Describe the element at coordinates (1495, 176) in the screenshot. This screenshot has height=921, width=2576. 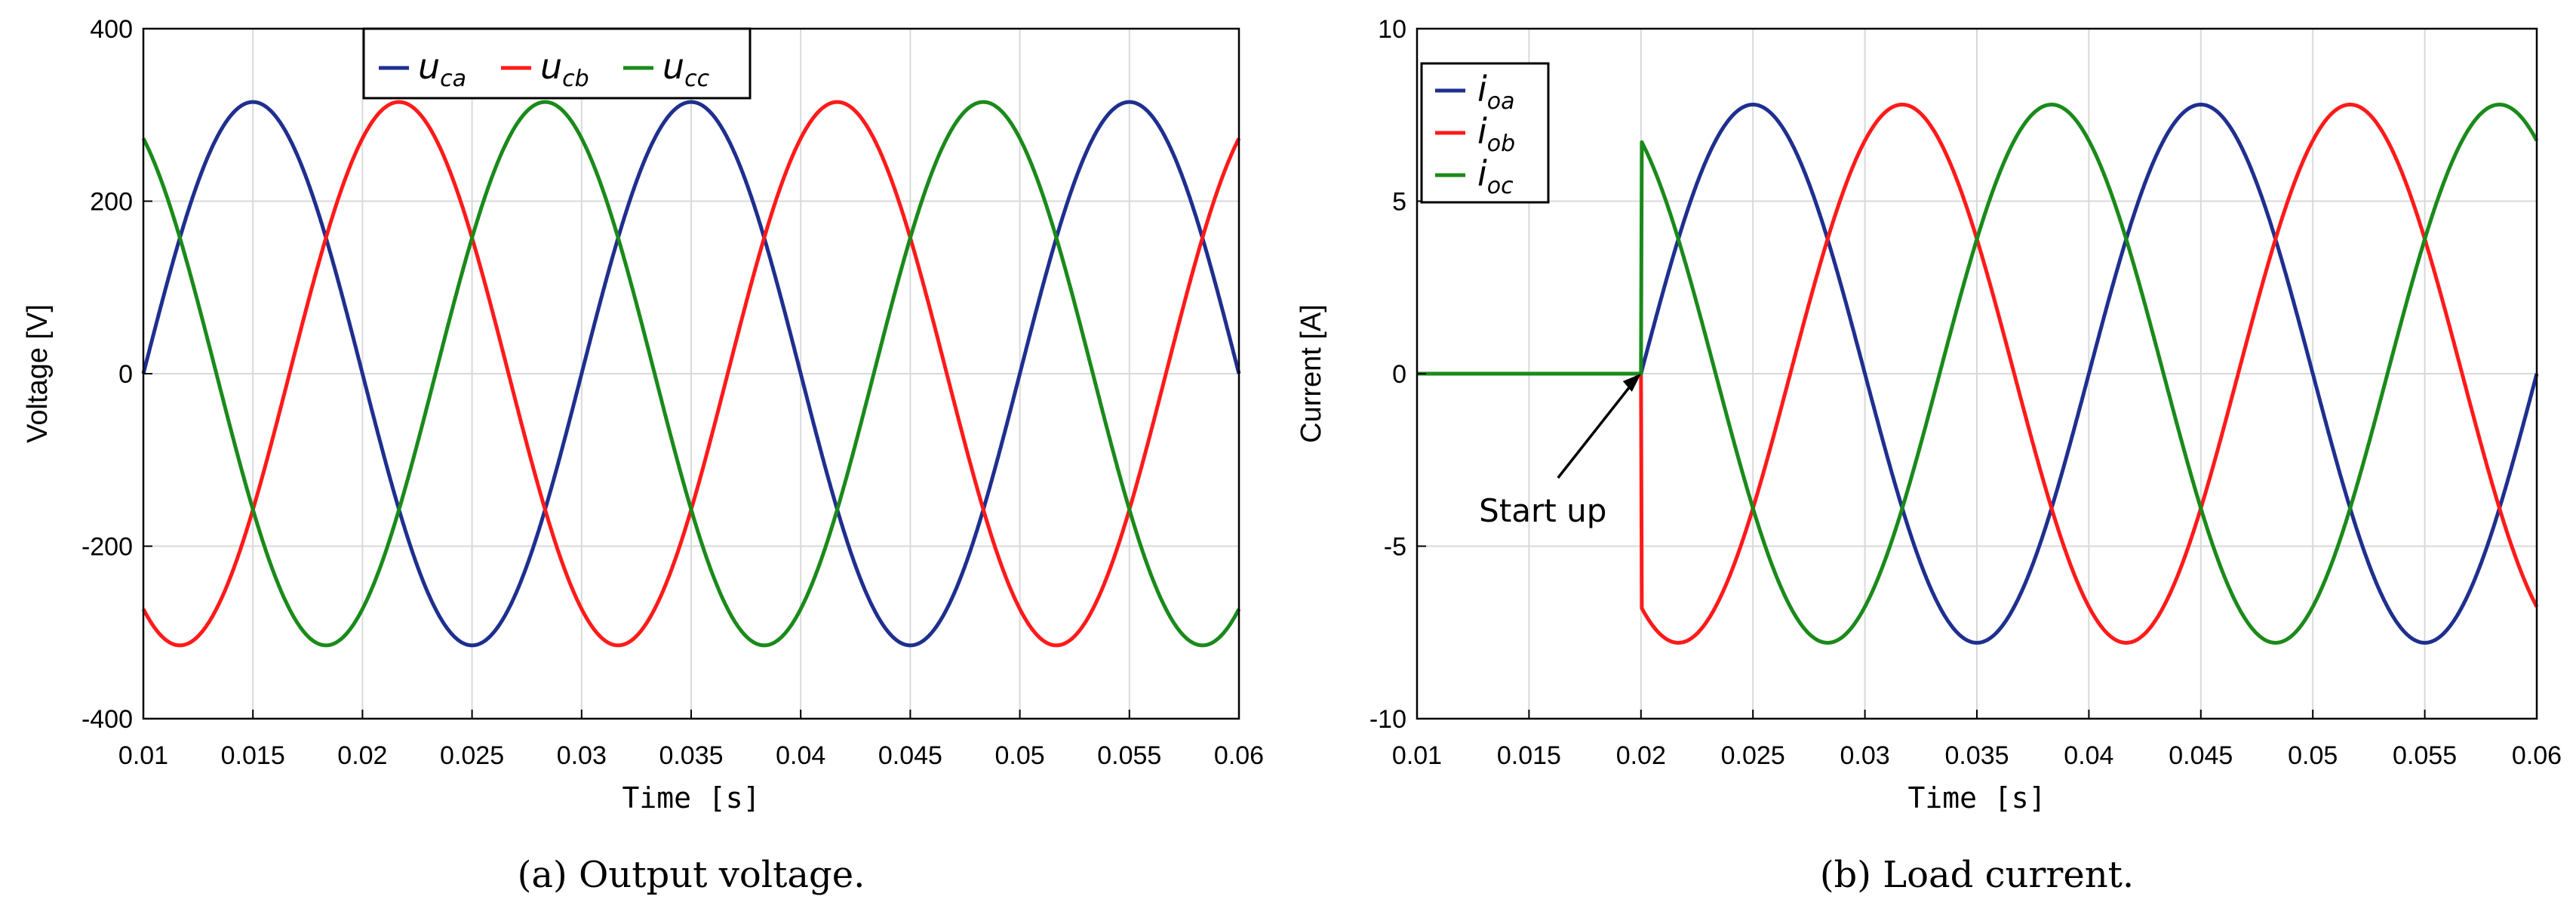
I see `legend-entry: ioc` at that location.